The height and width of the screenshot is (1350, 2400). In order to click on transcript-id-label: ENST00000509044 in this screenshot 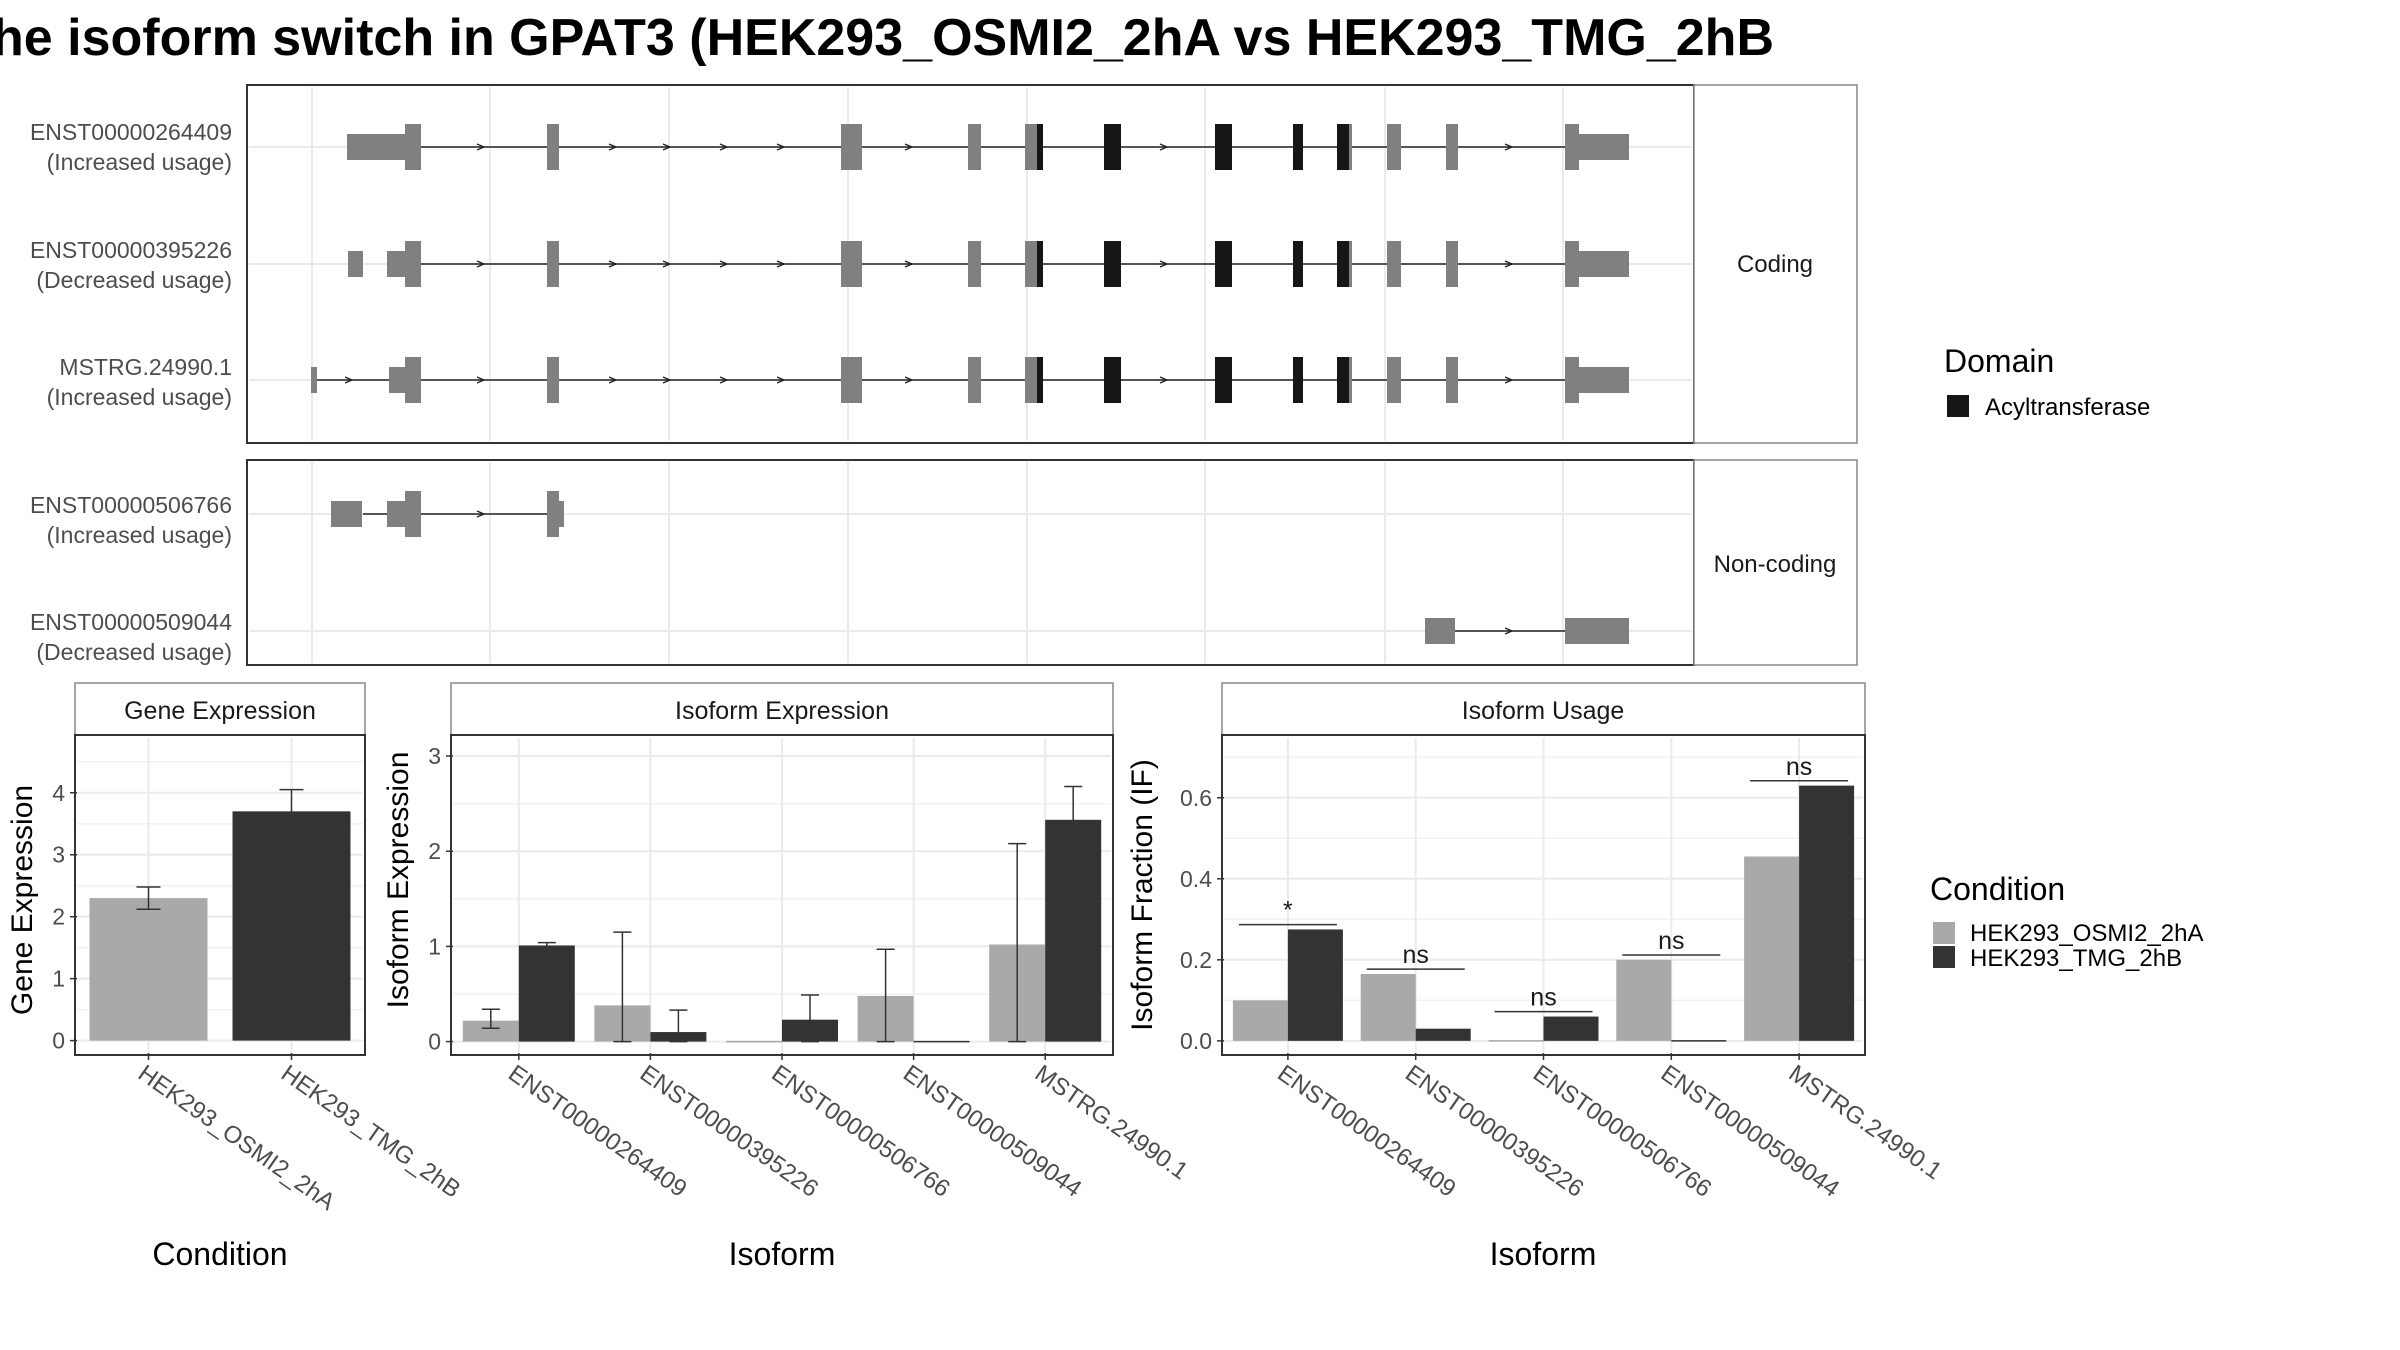, I will do `click(131, 622)`.